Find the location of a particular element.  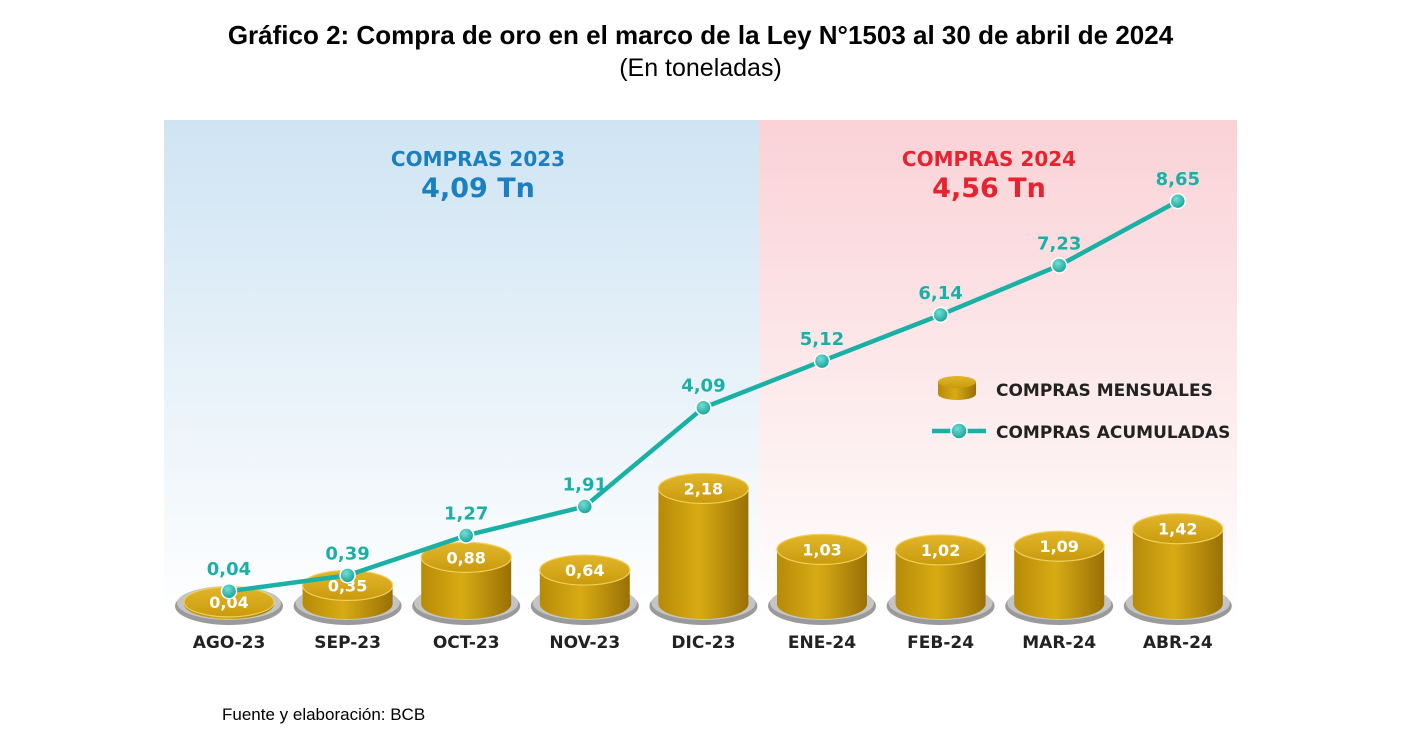

bar-dic-23: 2,18 is located at coordinates (703, 548).